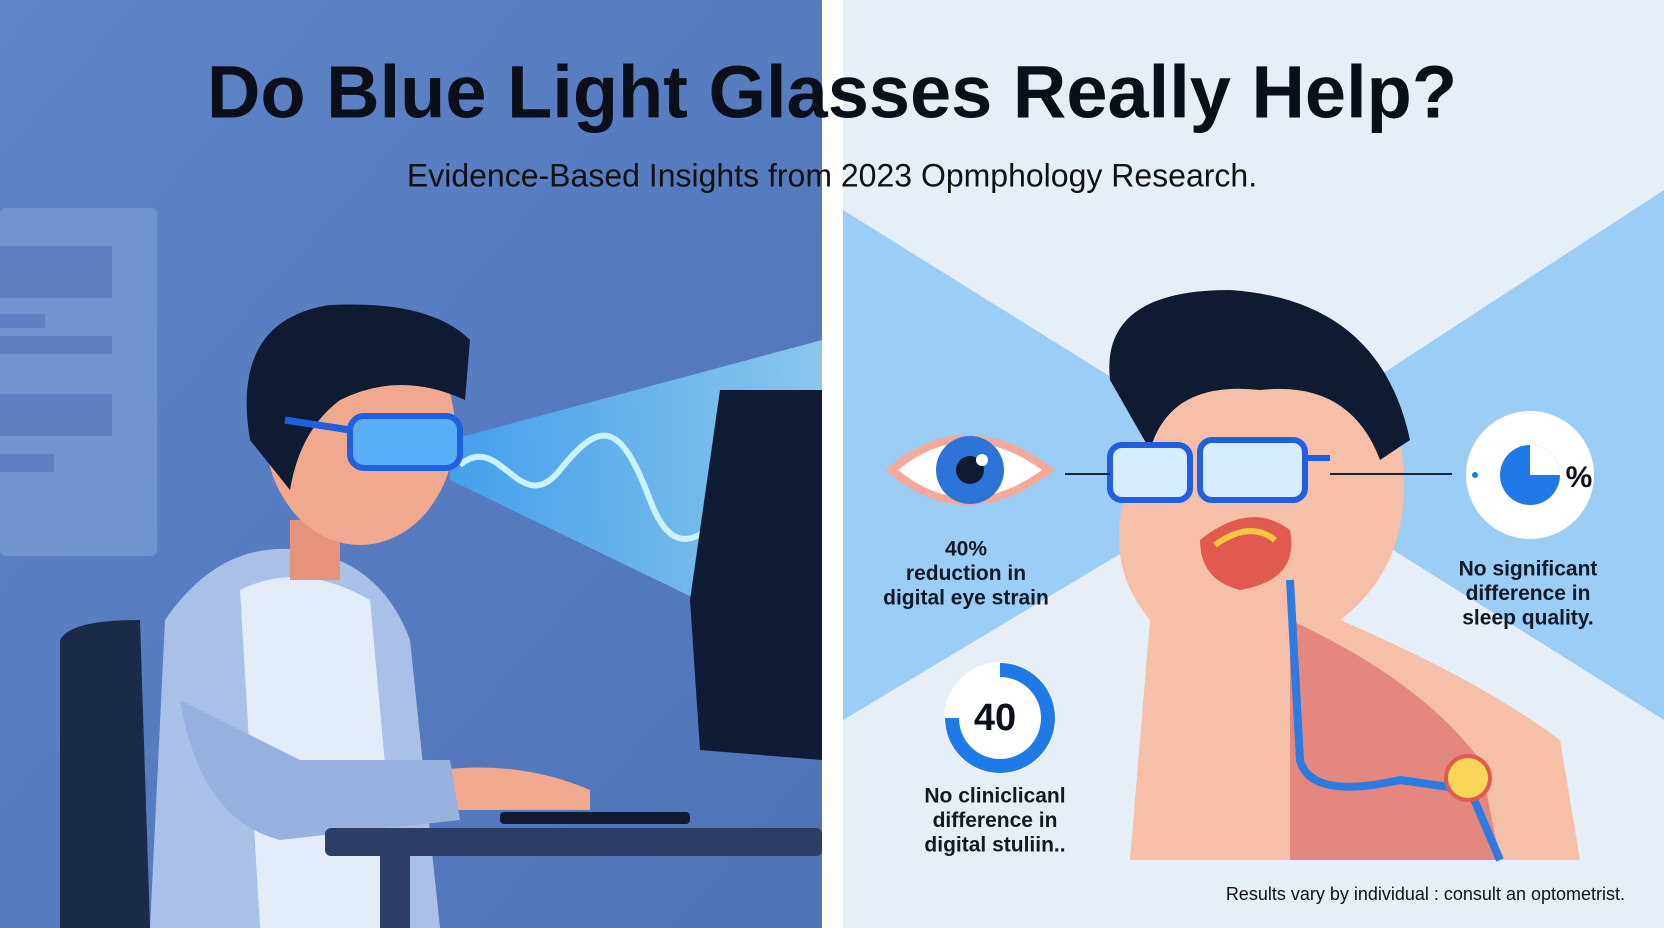  What do you see at coordinates (994, 796) in the screenshot?
I see `stat-text: No cliniclicanl` at bounding box center [994, 796].